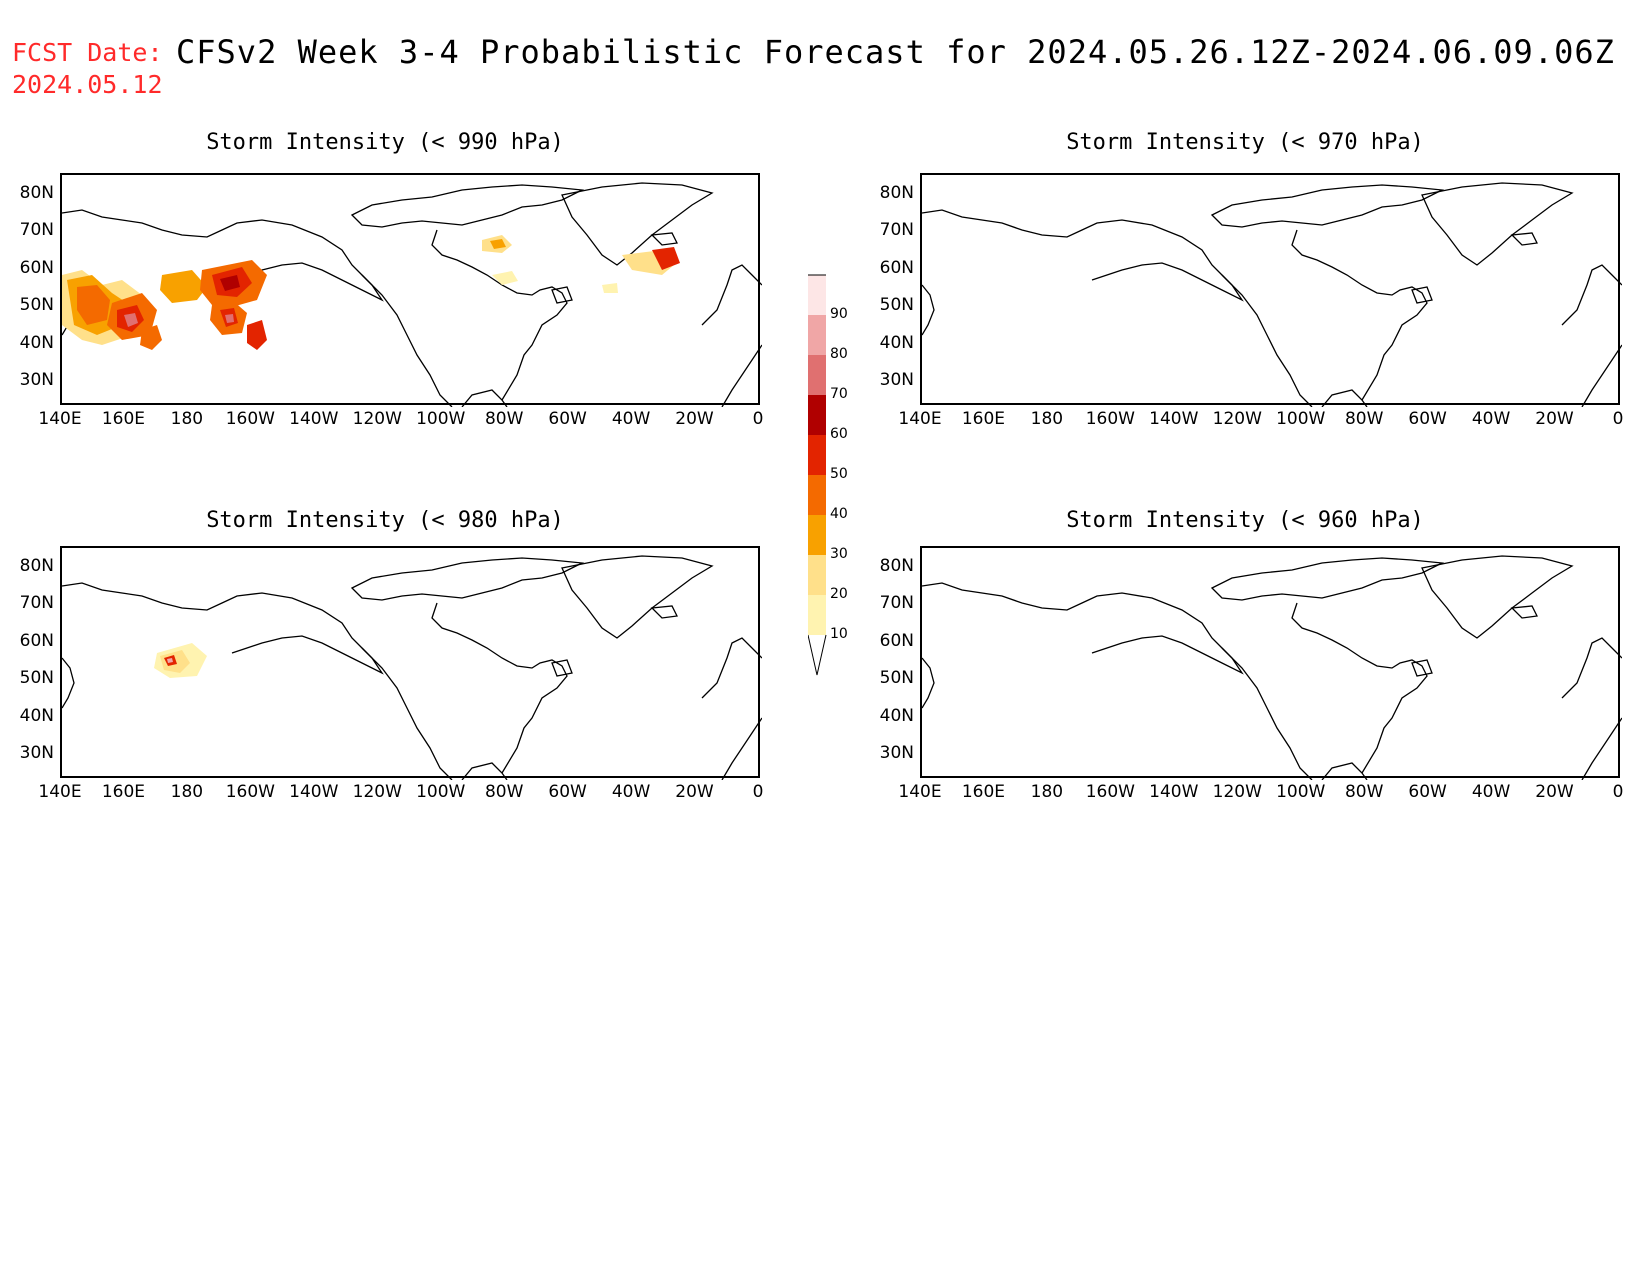 The height and width of the screenshot is (1275, 1650). I want to click on colorbar-level-label: 20, so click(839, 594).